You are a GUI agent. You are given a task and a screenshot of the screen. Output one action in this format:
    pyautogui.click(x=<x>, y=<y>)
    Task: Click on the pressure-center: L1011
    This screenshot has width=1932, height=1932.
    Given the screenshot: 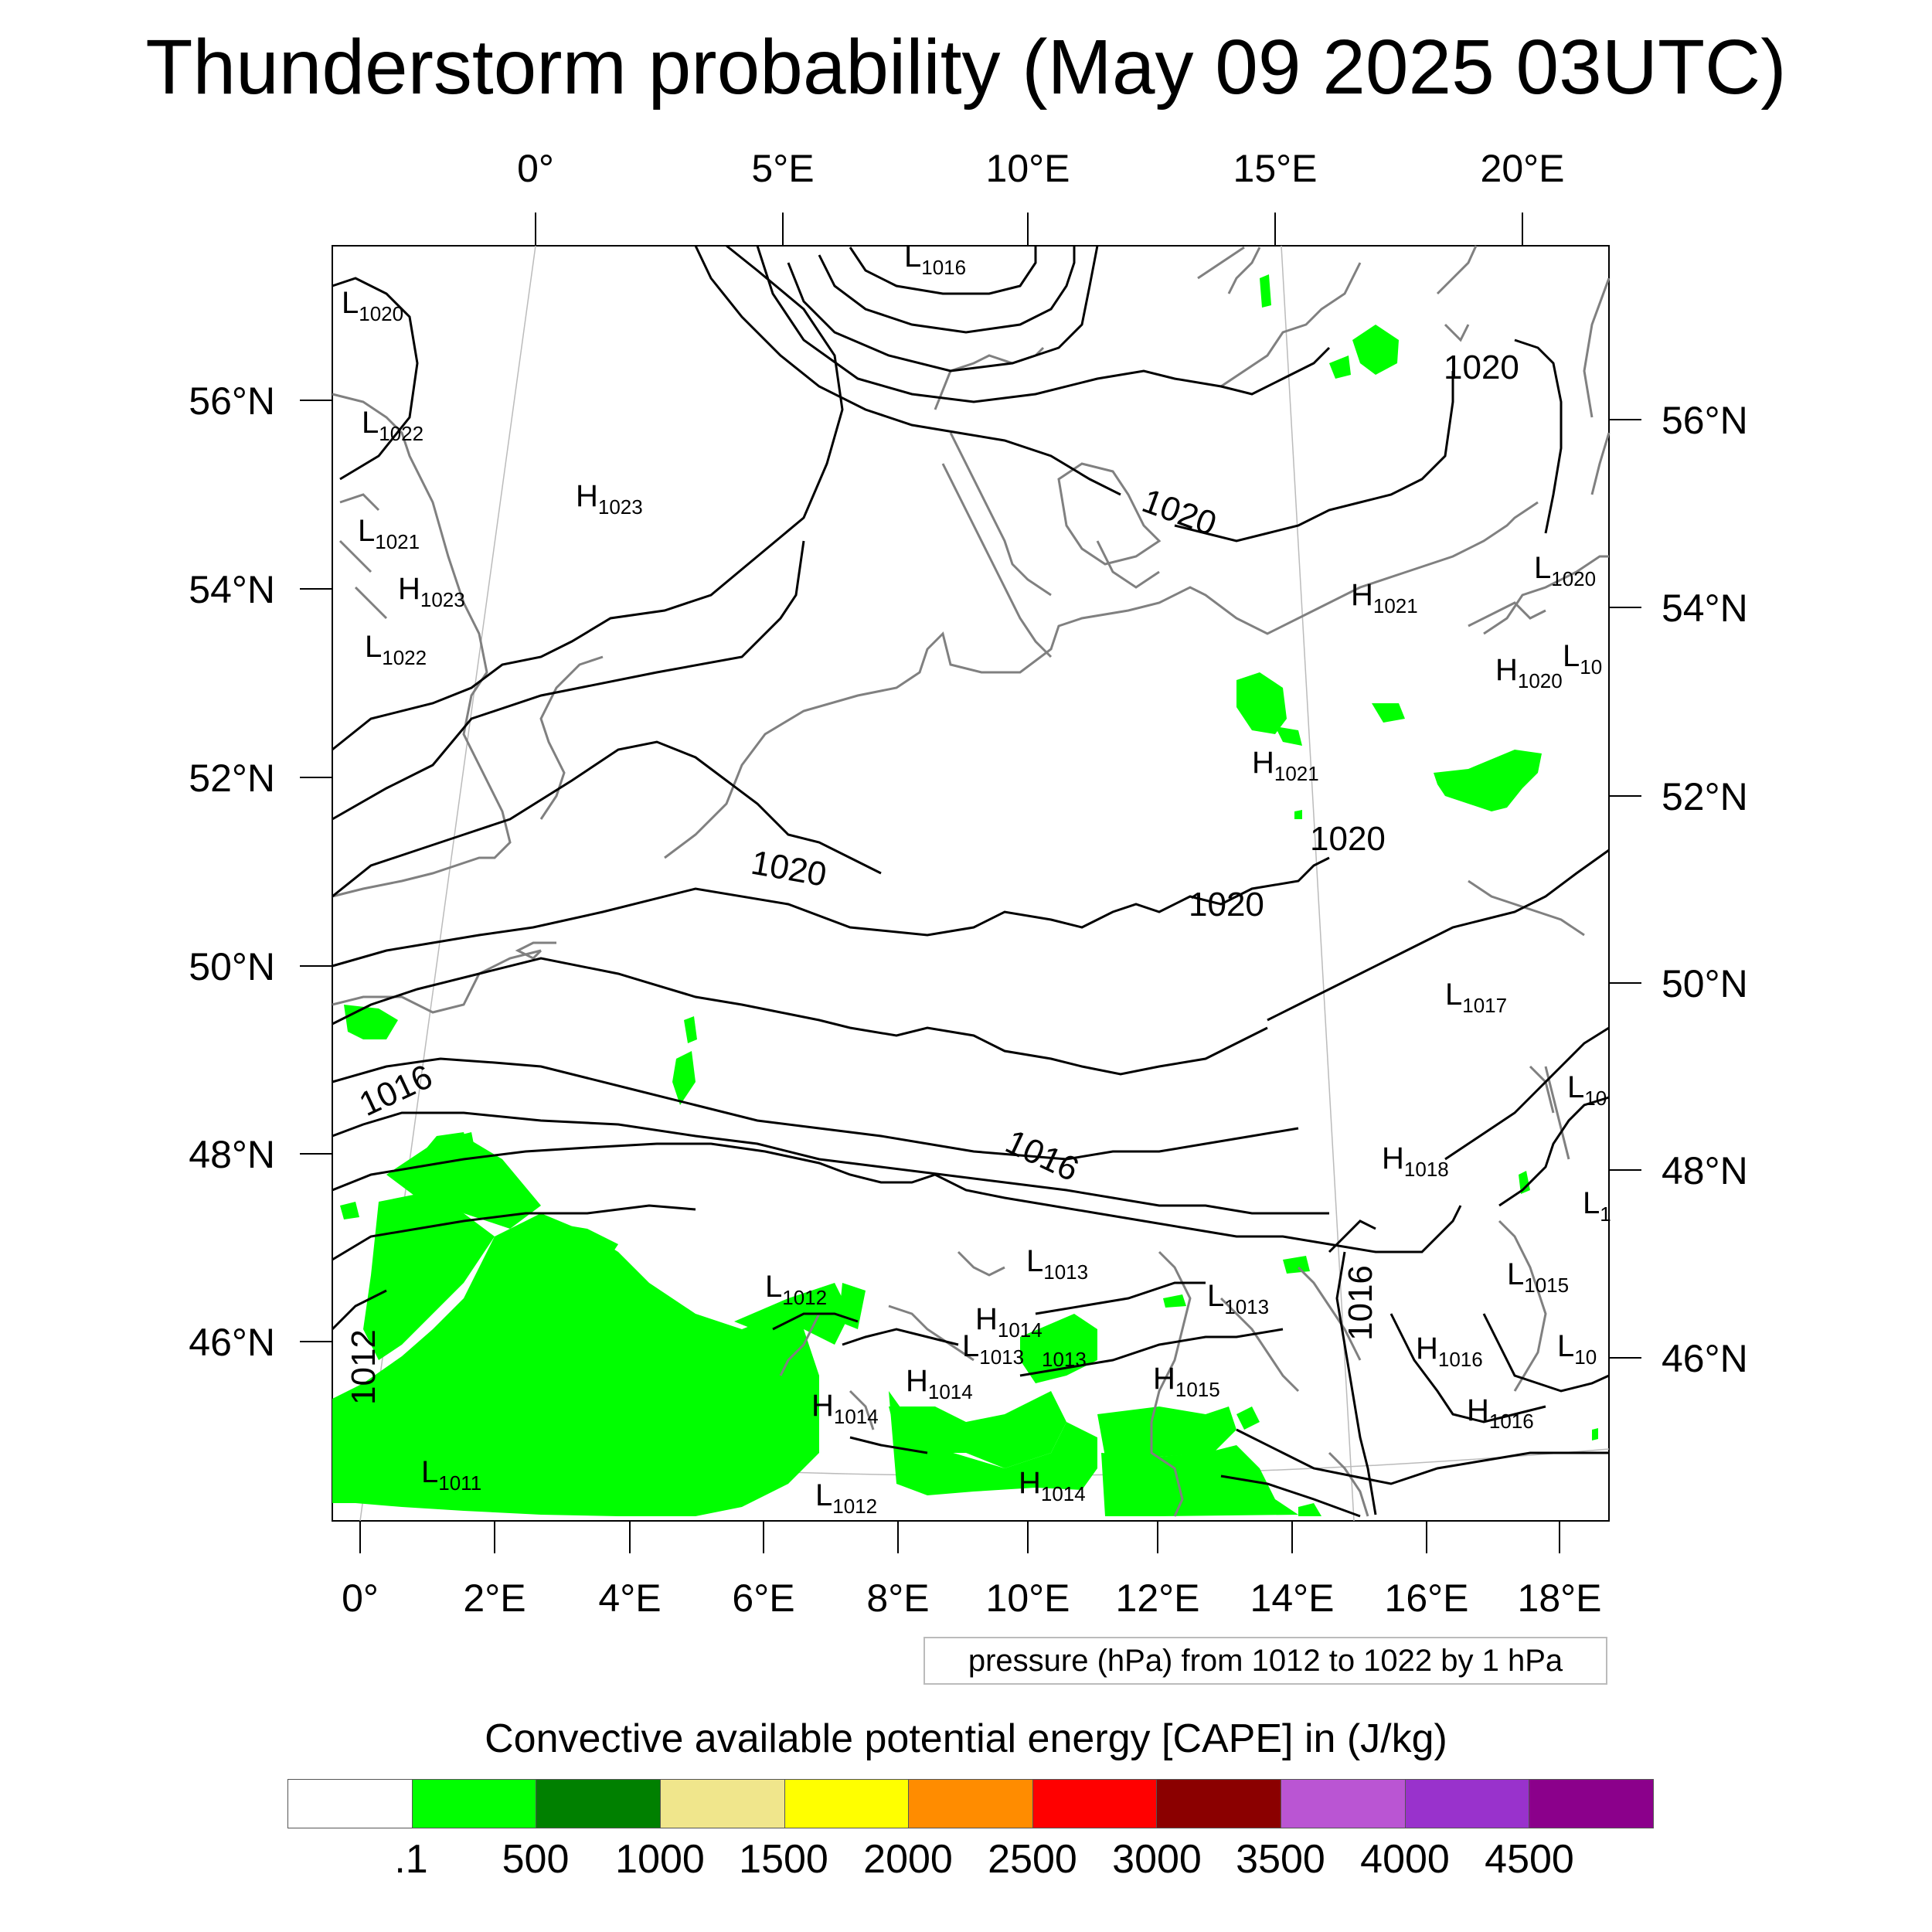 What is the action you would take?
    pyautogui.click(x=451, y=1475)
    